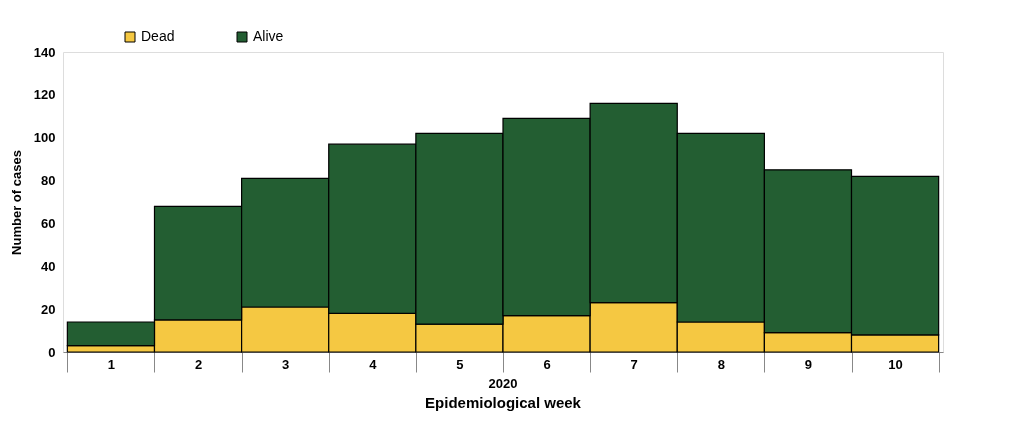  I want to click on x-tick-label: 9, so click(808, 364).